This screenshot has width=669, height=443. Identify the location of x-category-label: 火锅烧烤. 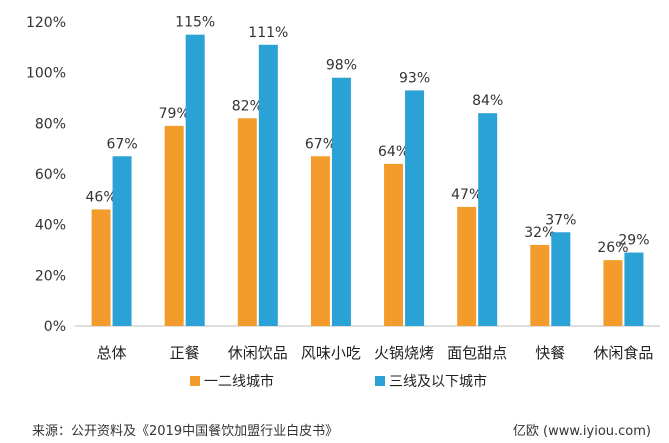
(404, 353).